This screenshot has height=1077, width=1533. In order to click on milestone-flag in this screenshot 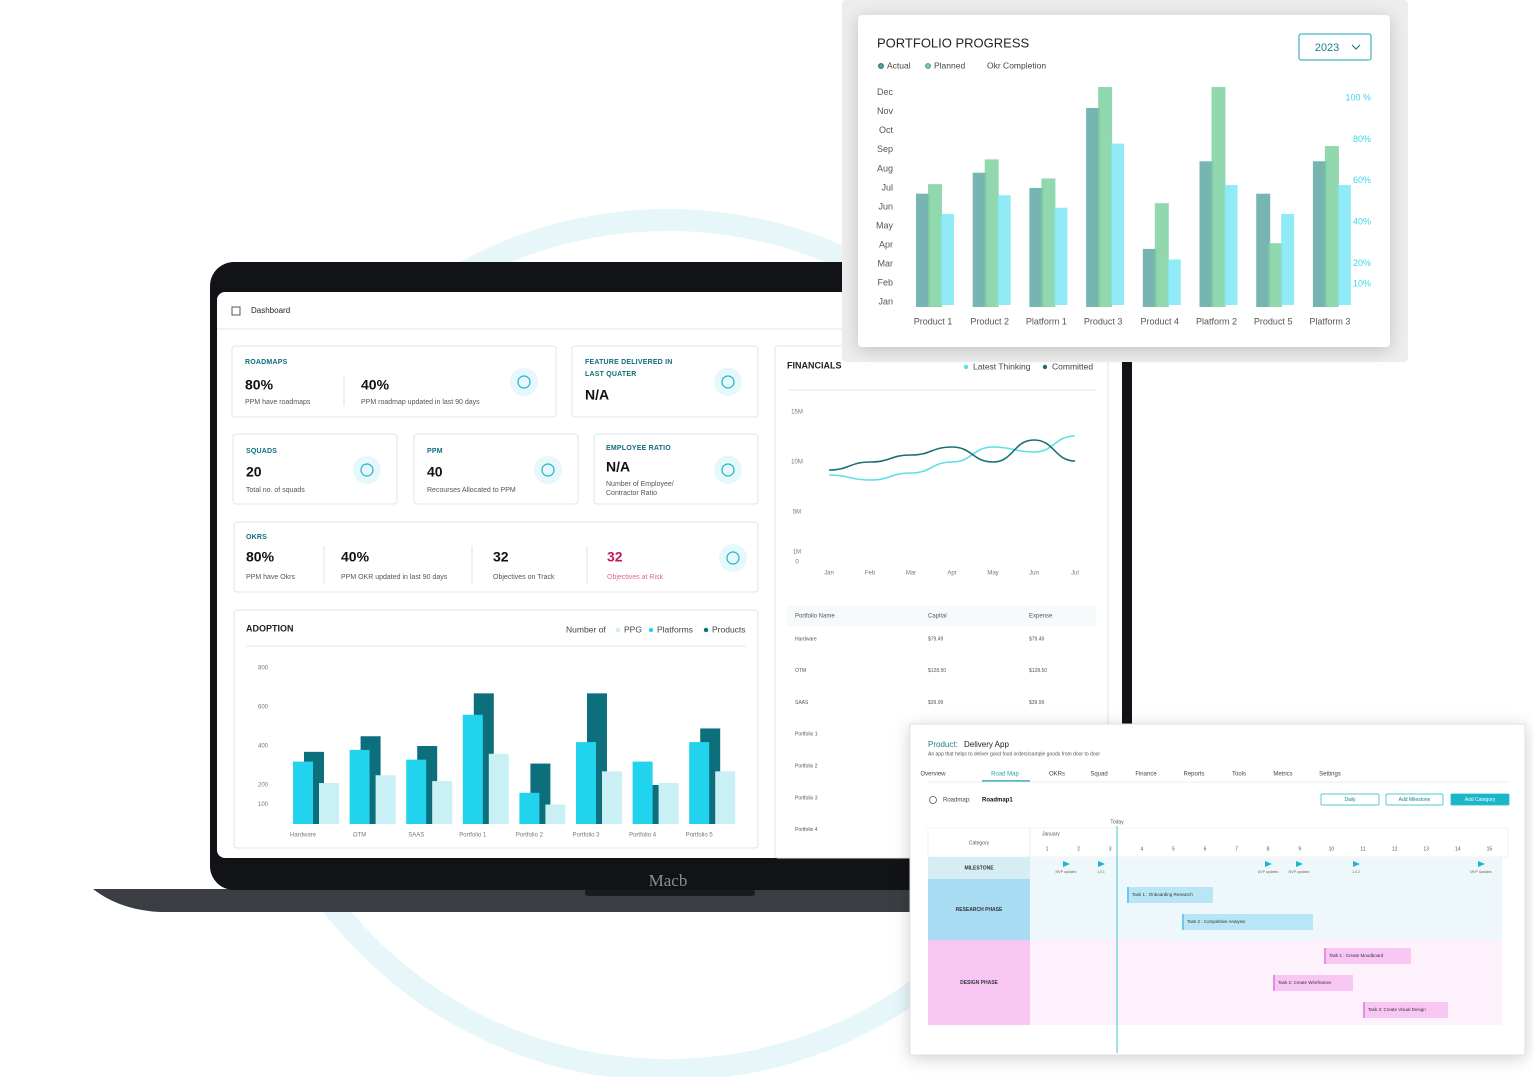, I will do `click(1268, 864)`.